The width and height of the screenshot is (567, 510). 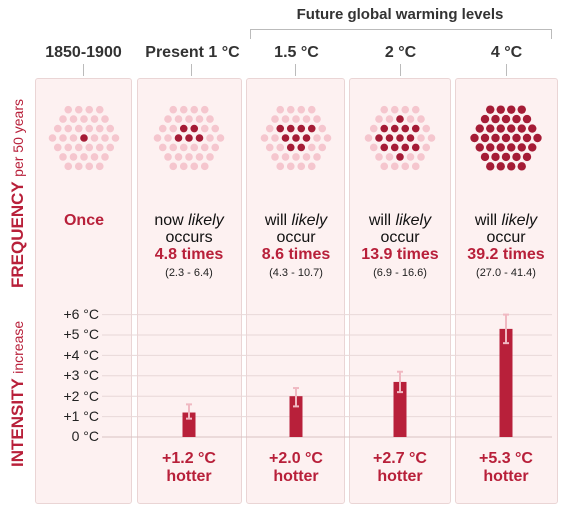 I want to click on frequency-once: Once, so click(x=83, y=220).